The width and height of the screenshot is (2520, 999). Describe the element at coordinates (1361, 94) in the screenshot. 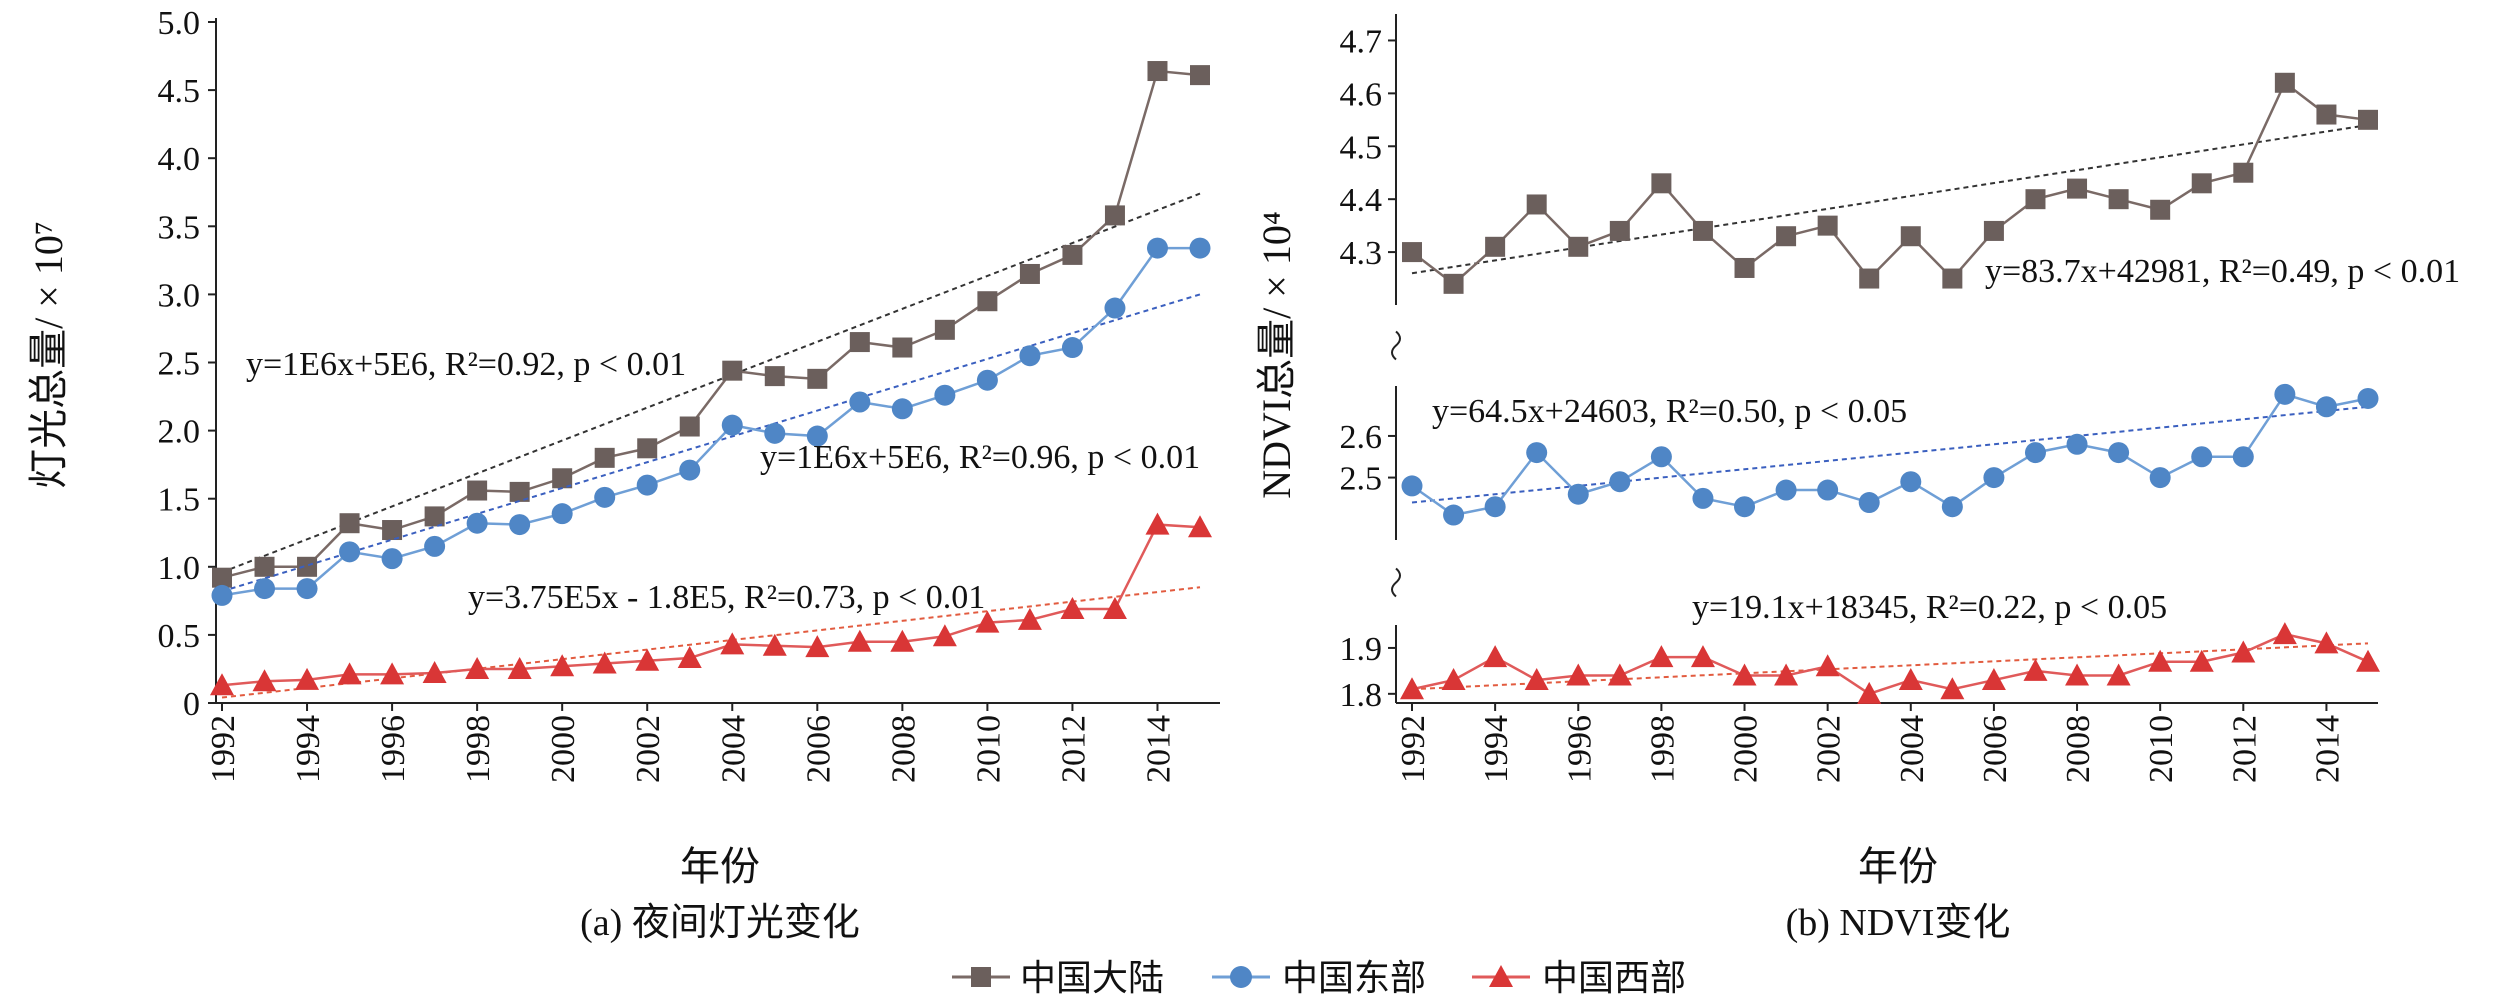

I see `chart-b-y-tick-label: 4.6` at that location.